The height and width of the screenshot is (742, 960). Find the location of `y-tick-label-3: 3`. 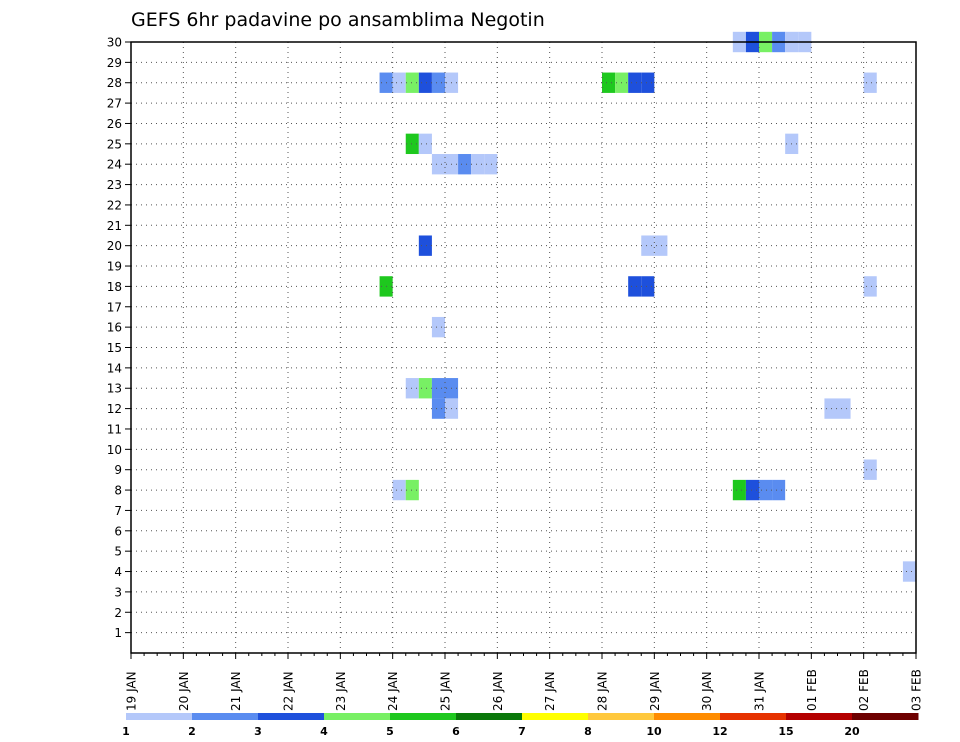

y-tick-label-3: 3 is located at coordinates (118, 592).